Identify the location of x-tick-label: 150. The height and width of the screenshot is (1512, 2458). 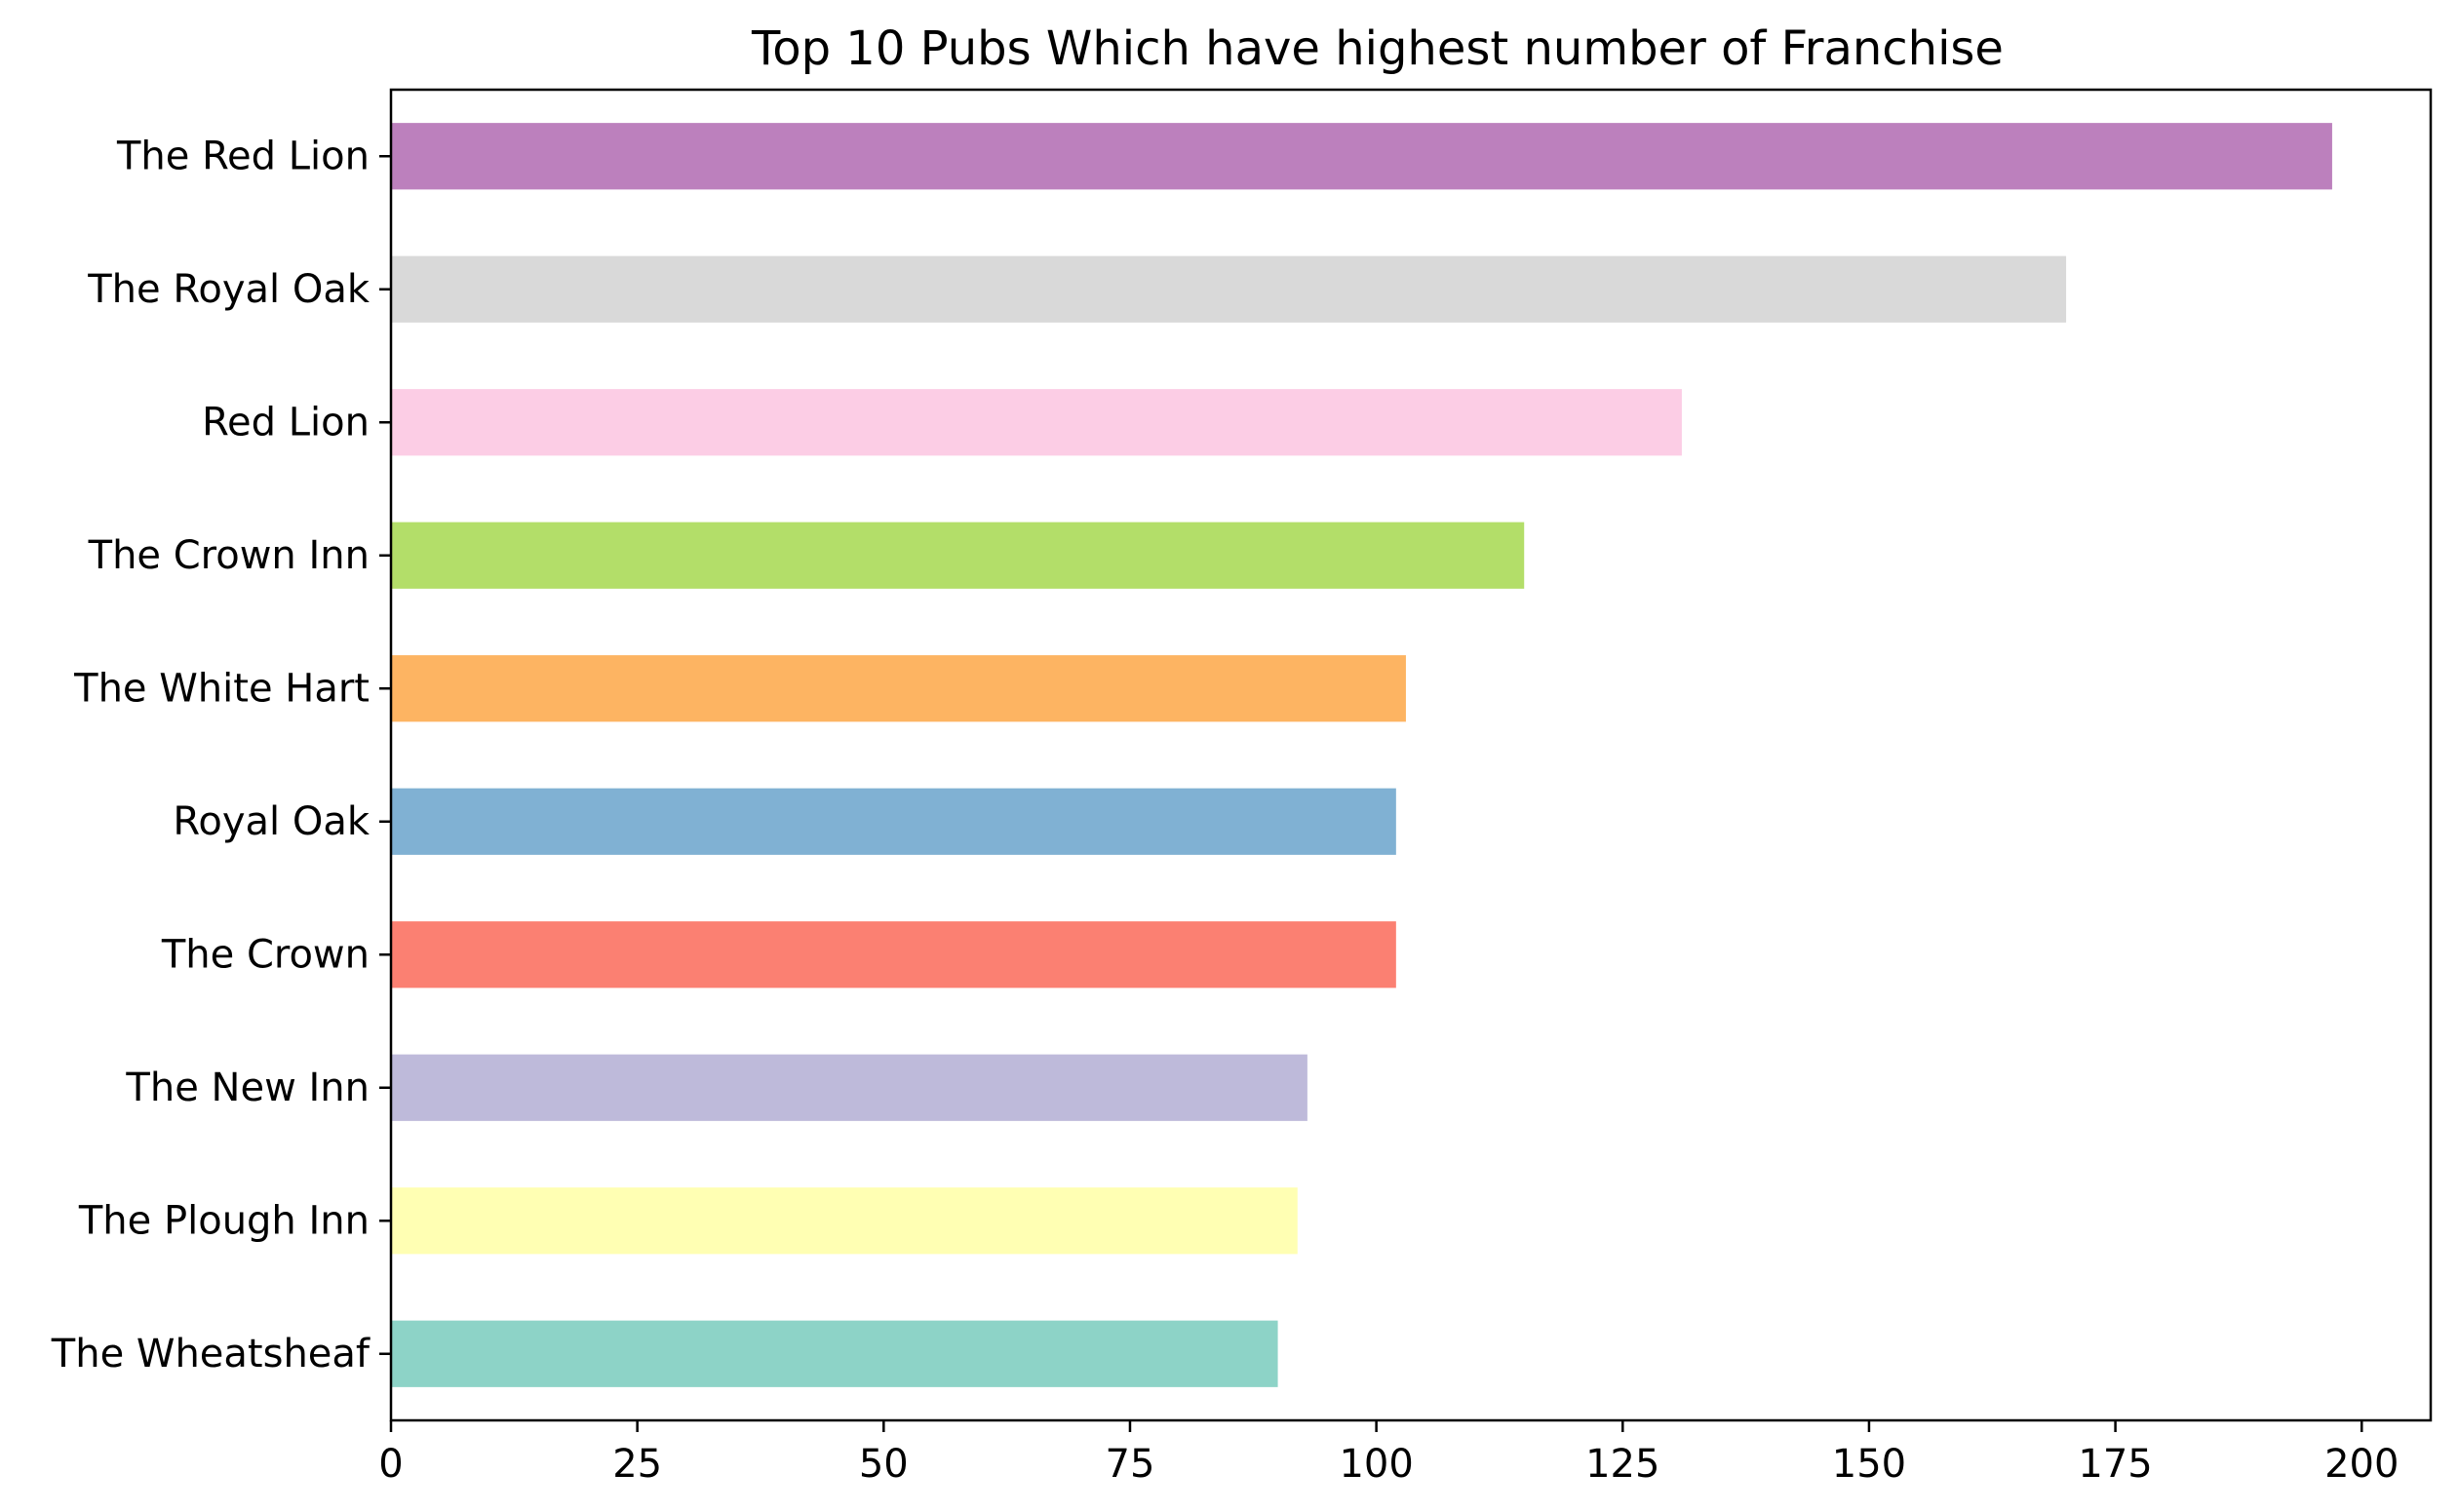
(1869, 1464).